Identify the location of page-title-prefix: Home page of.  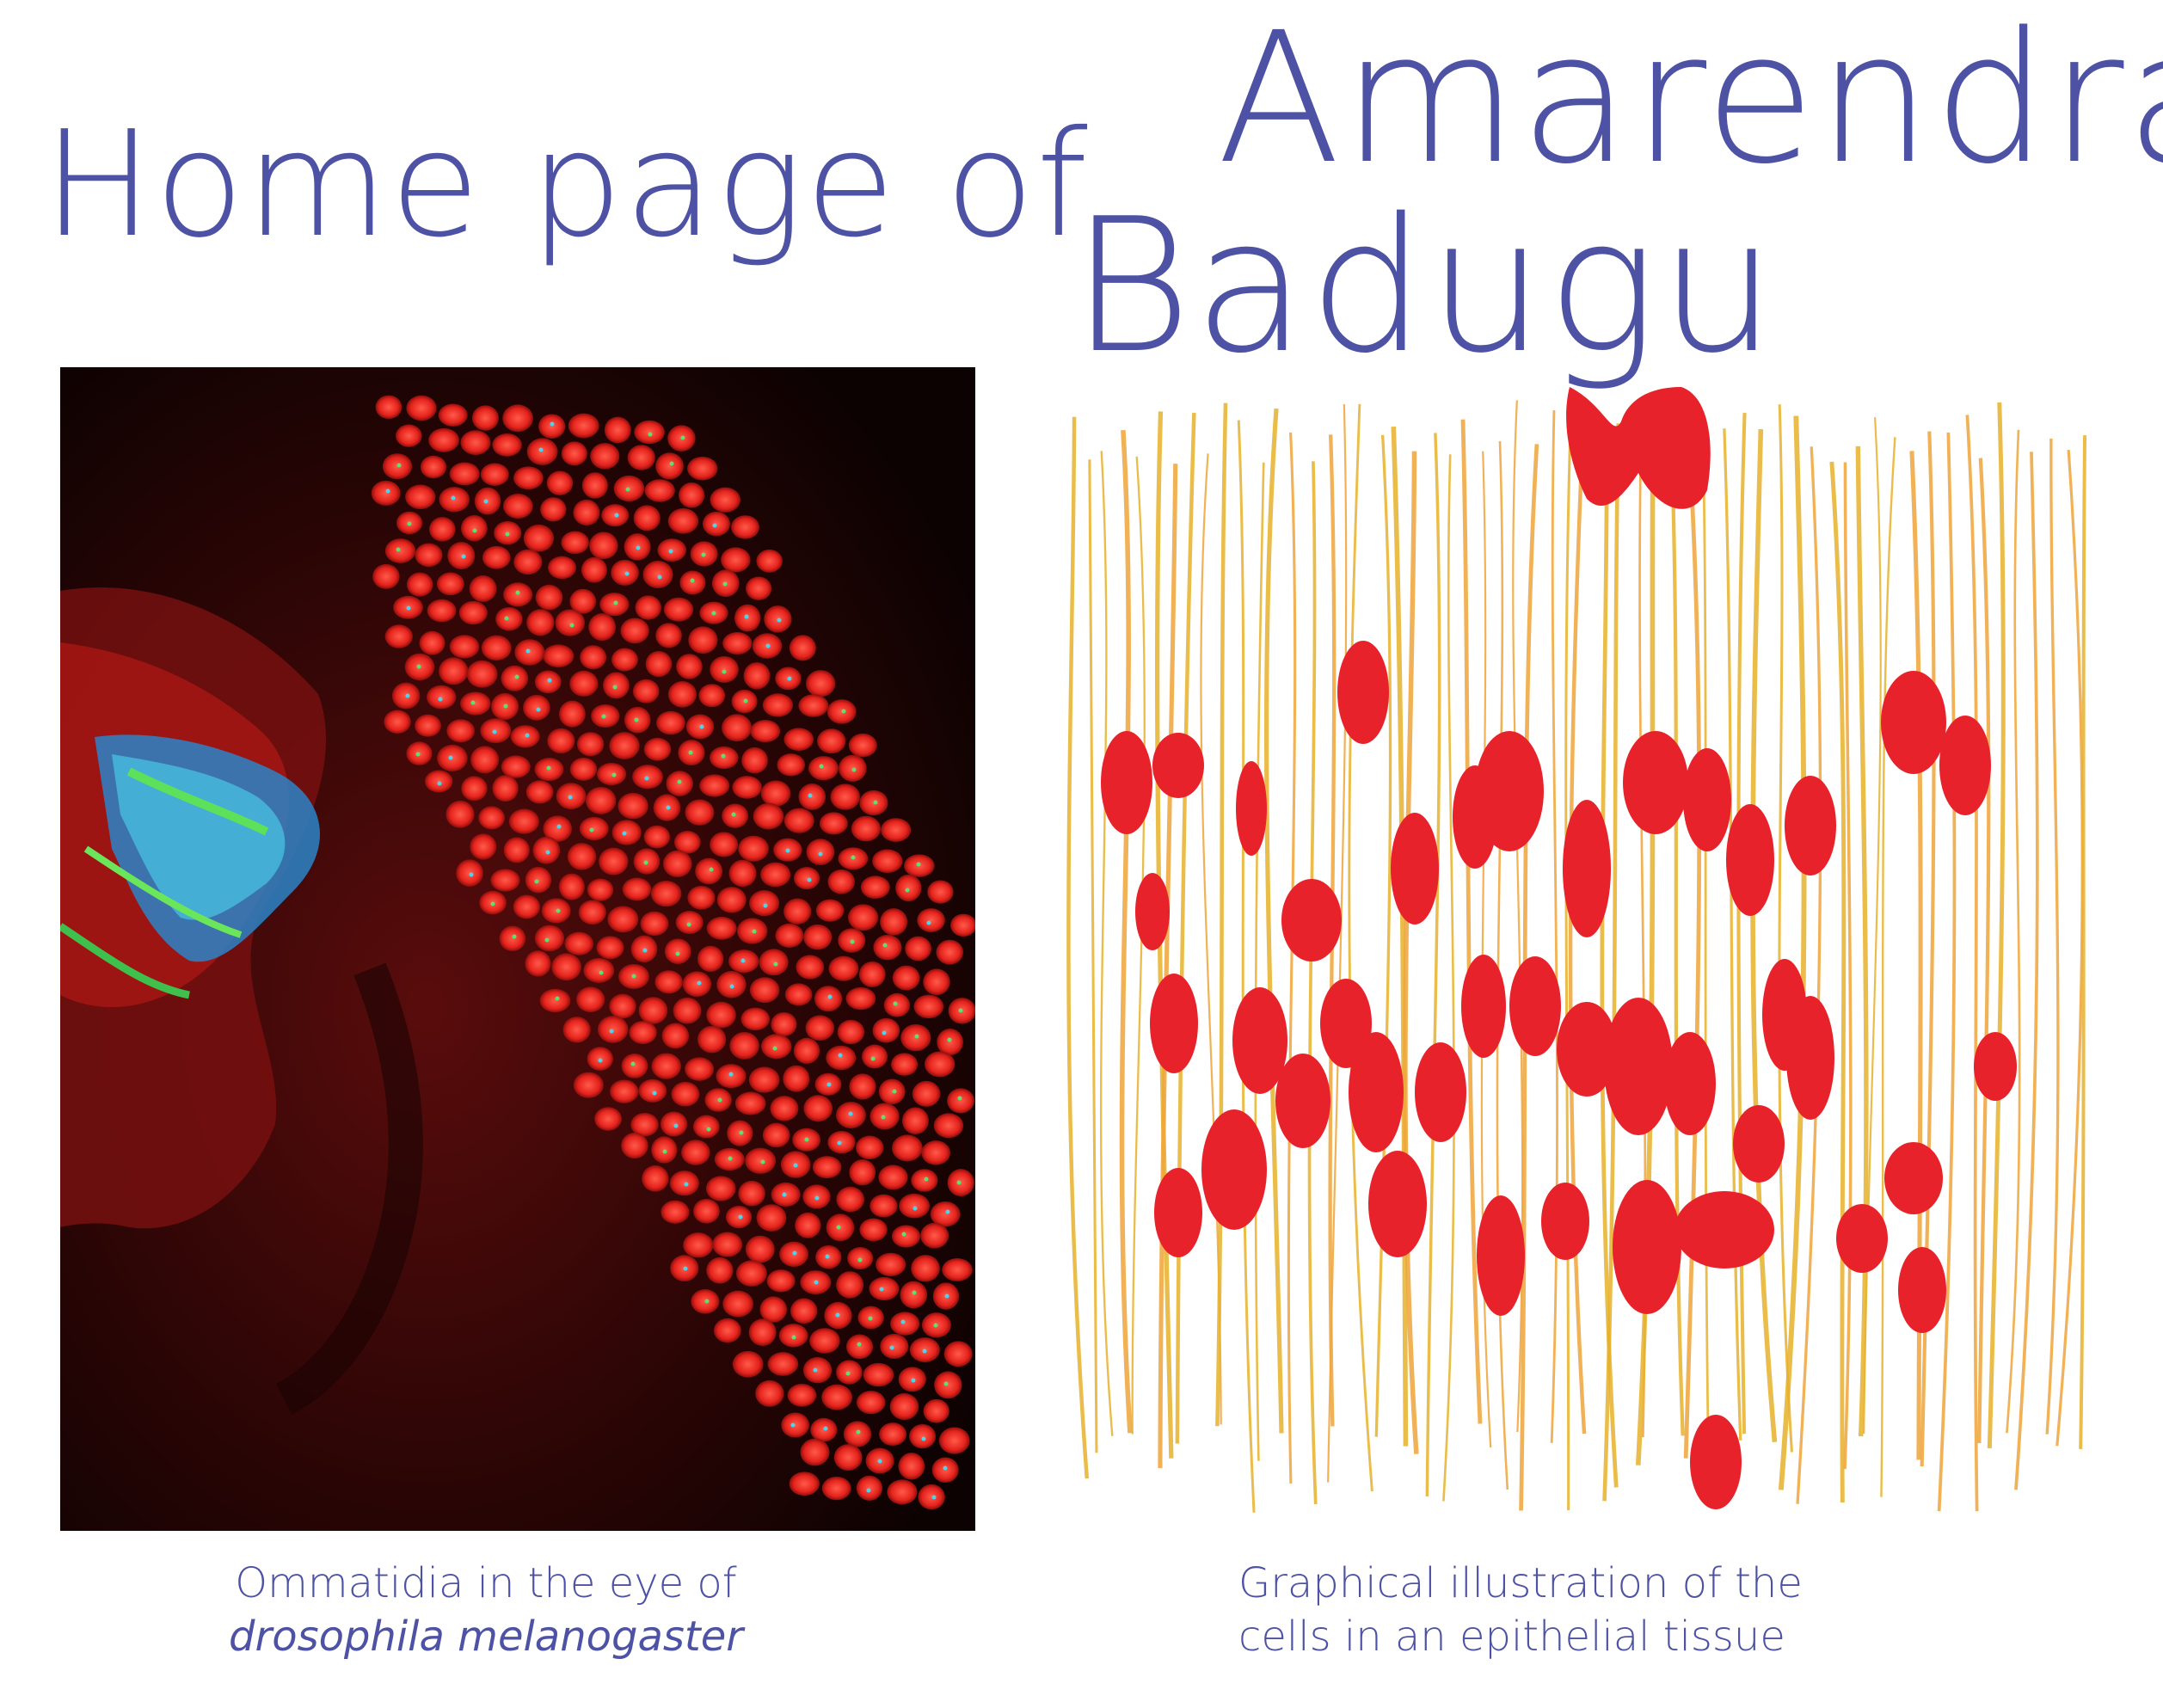
(566, 185).